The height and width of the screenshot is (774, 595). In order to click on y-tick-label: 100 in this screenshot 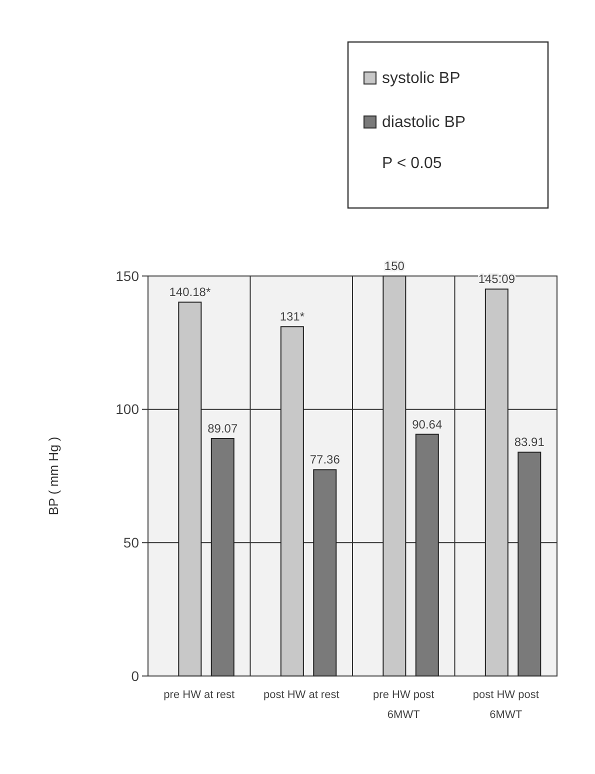, I will do `click(128, 409)`.